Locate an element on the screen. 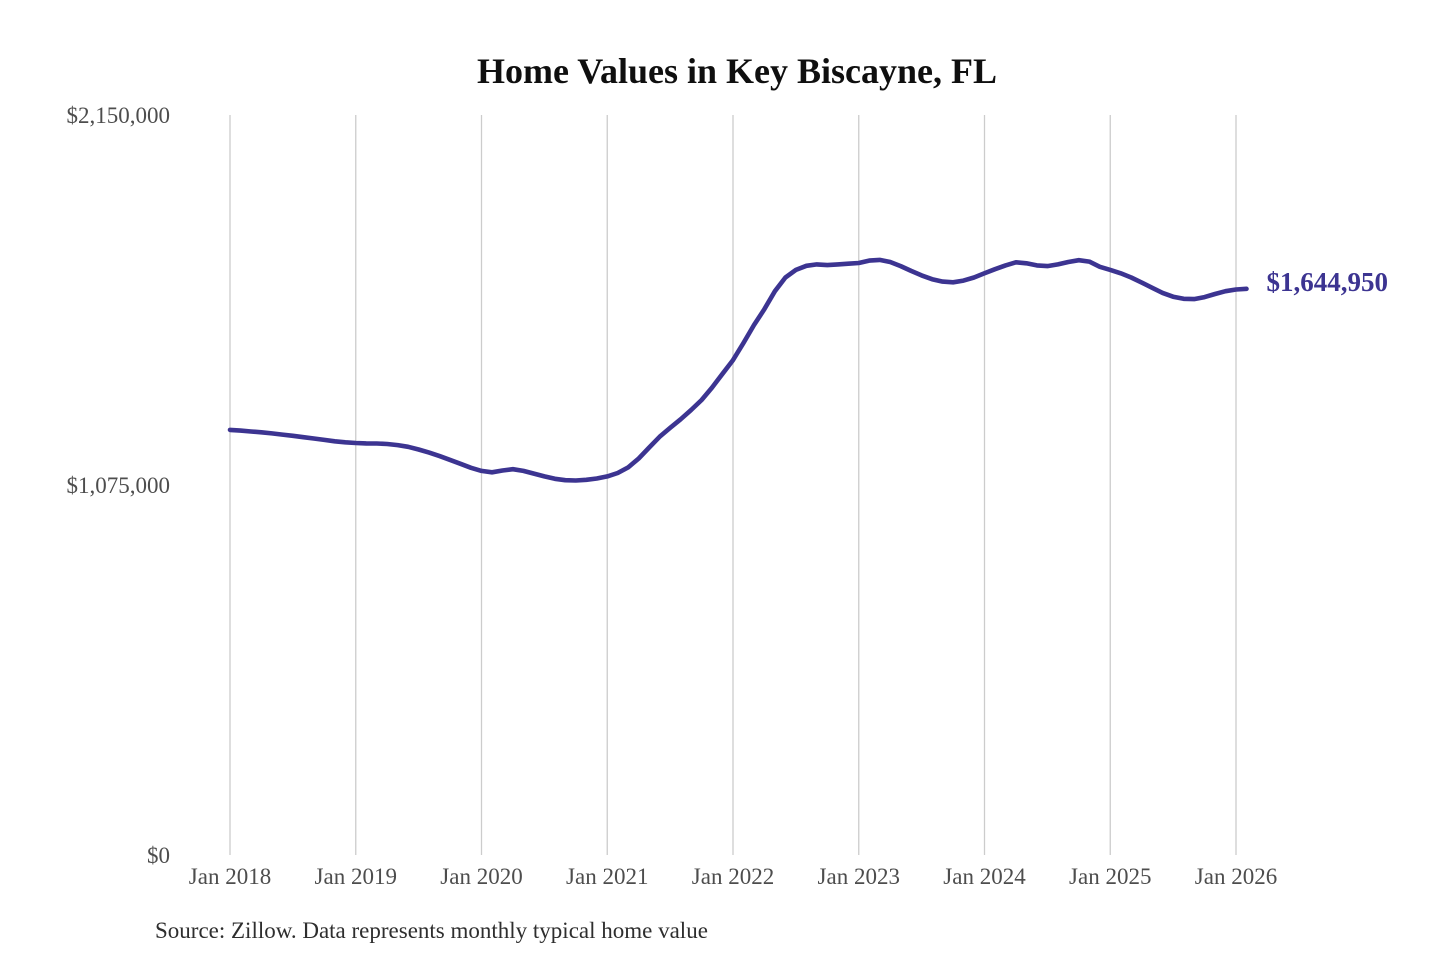 The width and height of the screenshot is (1440, 965). x-tick-label: Jan 2020 is located at coordinates (481, 876).